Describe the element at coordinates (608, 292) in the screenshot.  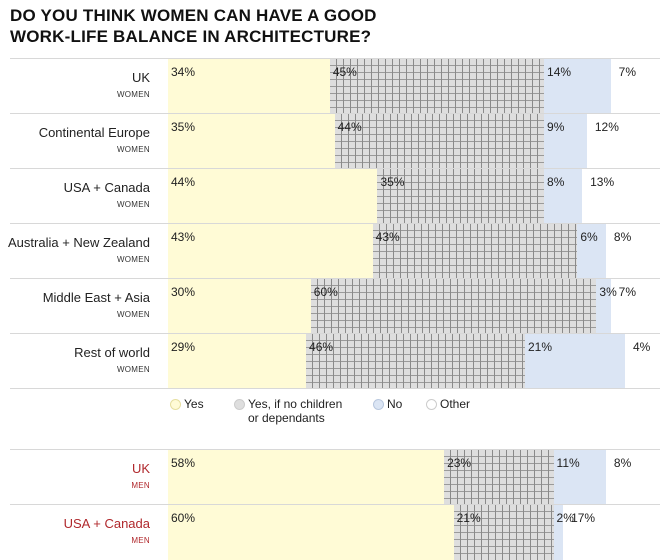
I see `data-label-no: 3%` at that location.